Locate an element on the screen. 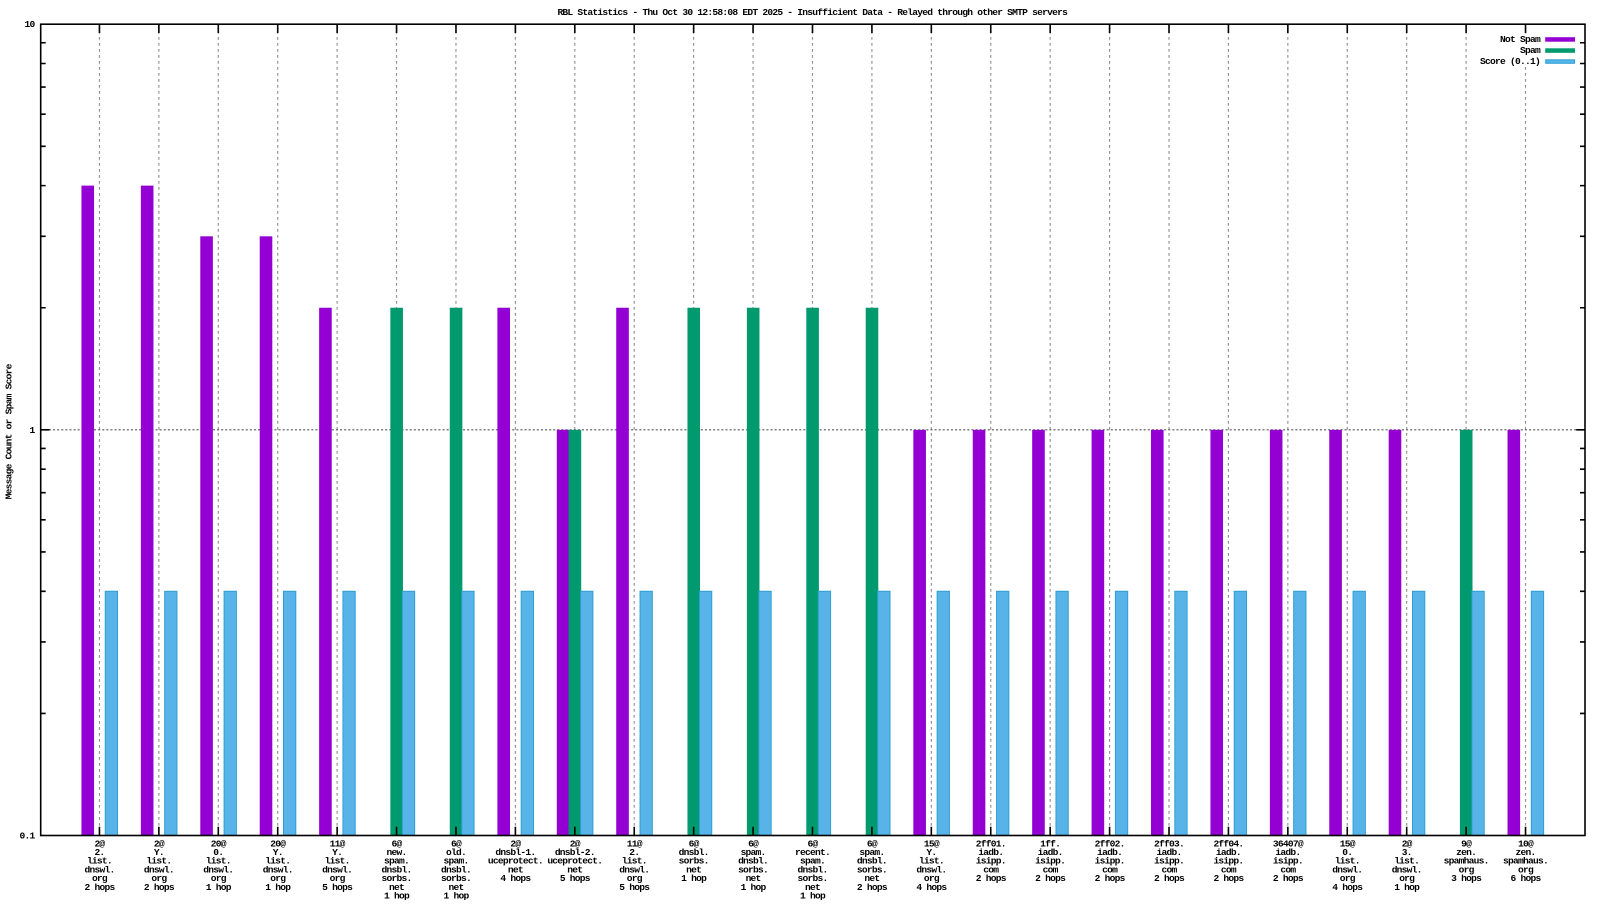 This screenshot has height=905, width=1600. svg-text: Message Count or Spam Score is located at coordinates (9, 431).